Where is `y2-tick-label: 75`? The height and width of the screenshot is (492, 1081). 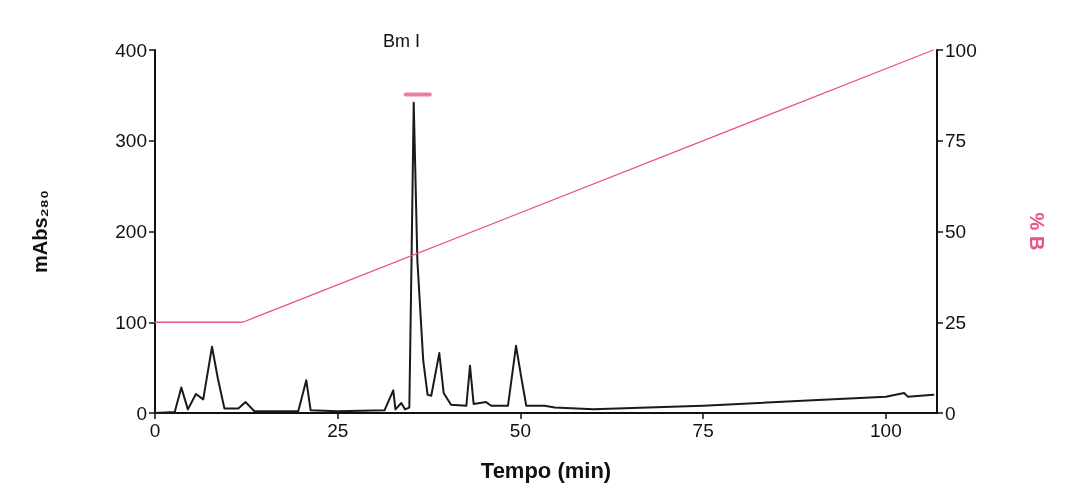 y2-tick-label: 75 is located at coordinates (956, 141).